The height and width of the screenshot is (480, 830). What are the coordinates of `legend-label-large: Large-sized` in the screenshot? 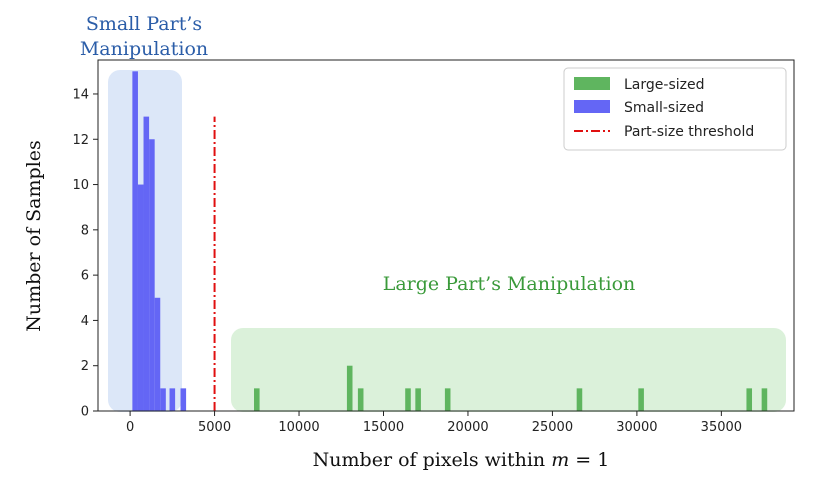 It's located at (664, 85).